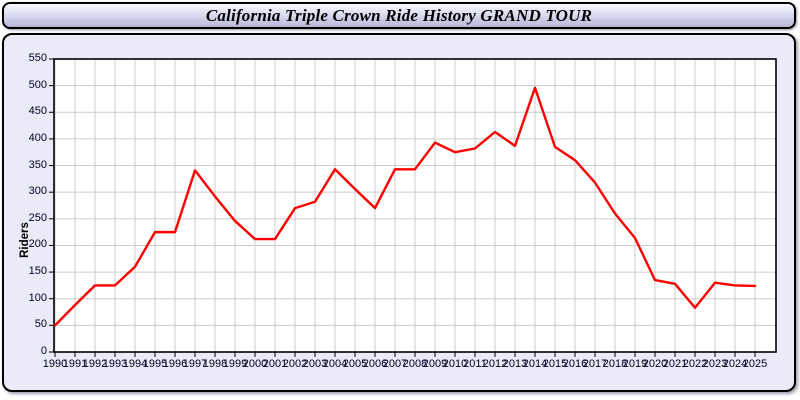 This screenshot has height=400, width=800. Describe the element at coordinates (635, 364) in the screenshot. I see `x-tick-label: 2019` at that location.